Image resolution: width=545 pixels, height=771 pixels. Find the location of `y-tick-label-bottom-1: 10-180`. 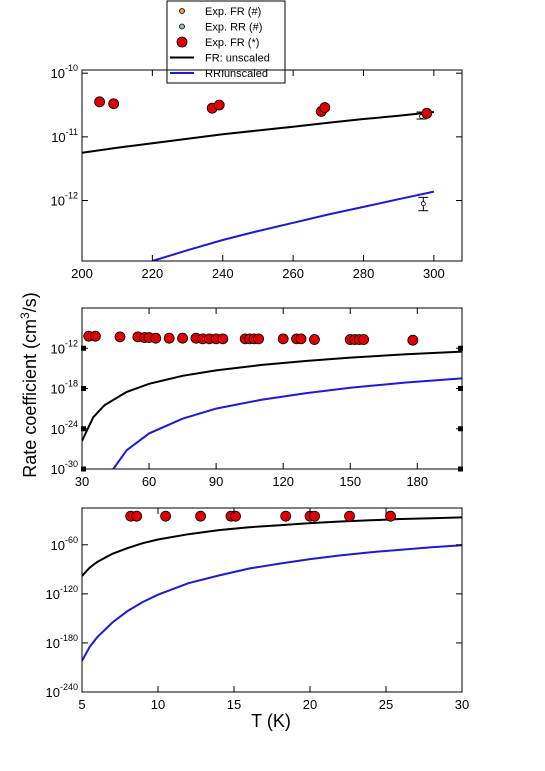

y-tick-label-bottom-1: 10-180 is located at coordinates (62, 642).